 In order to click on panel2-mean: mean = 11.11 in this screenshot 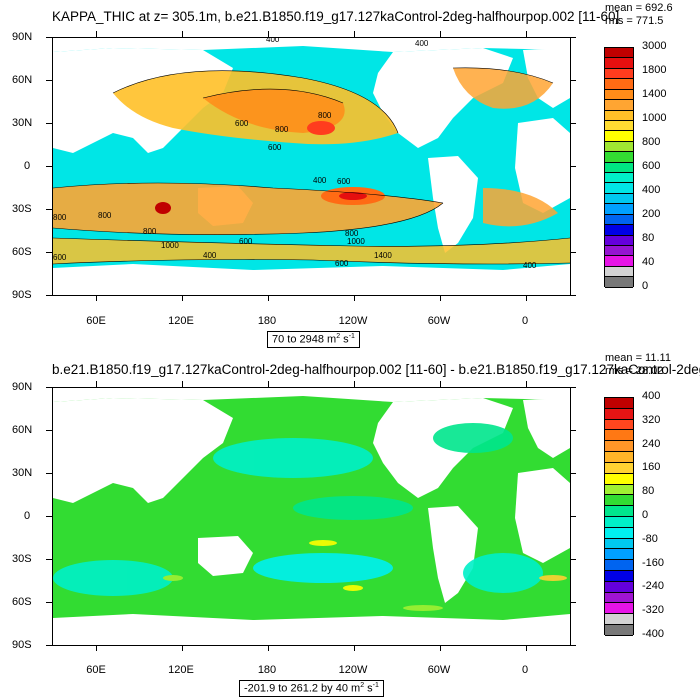, I will do `click(638, 358)`.